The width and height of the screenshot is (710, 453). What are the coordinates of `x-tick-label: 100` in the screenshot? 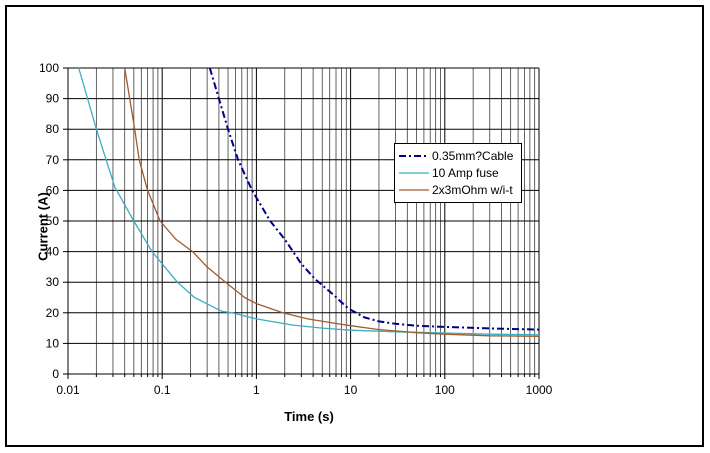 It's located at (445, 390).